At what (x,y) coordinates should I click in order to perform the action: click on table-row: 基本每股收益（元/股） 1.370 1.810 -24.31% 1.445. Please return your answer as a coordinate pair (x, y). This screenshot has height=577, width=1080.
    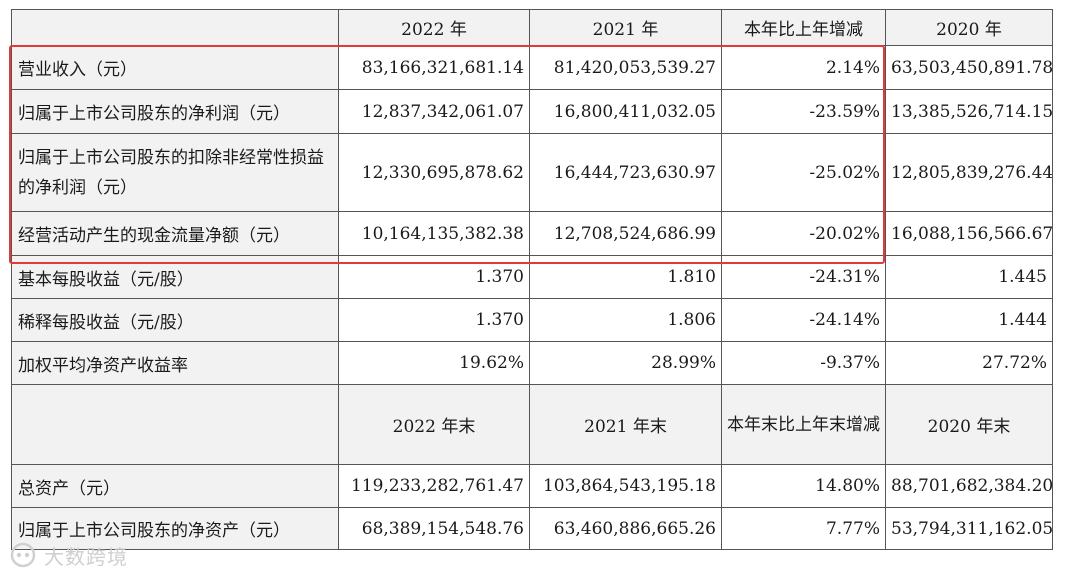
    Looking at the image, I should click on (532, 277).